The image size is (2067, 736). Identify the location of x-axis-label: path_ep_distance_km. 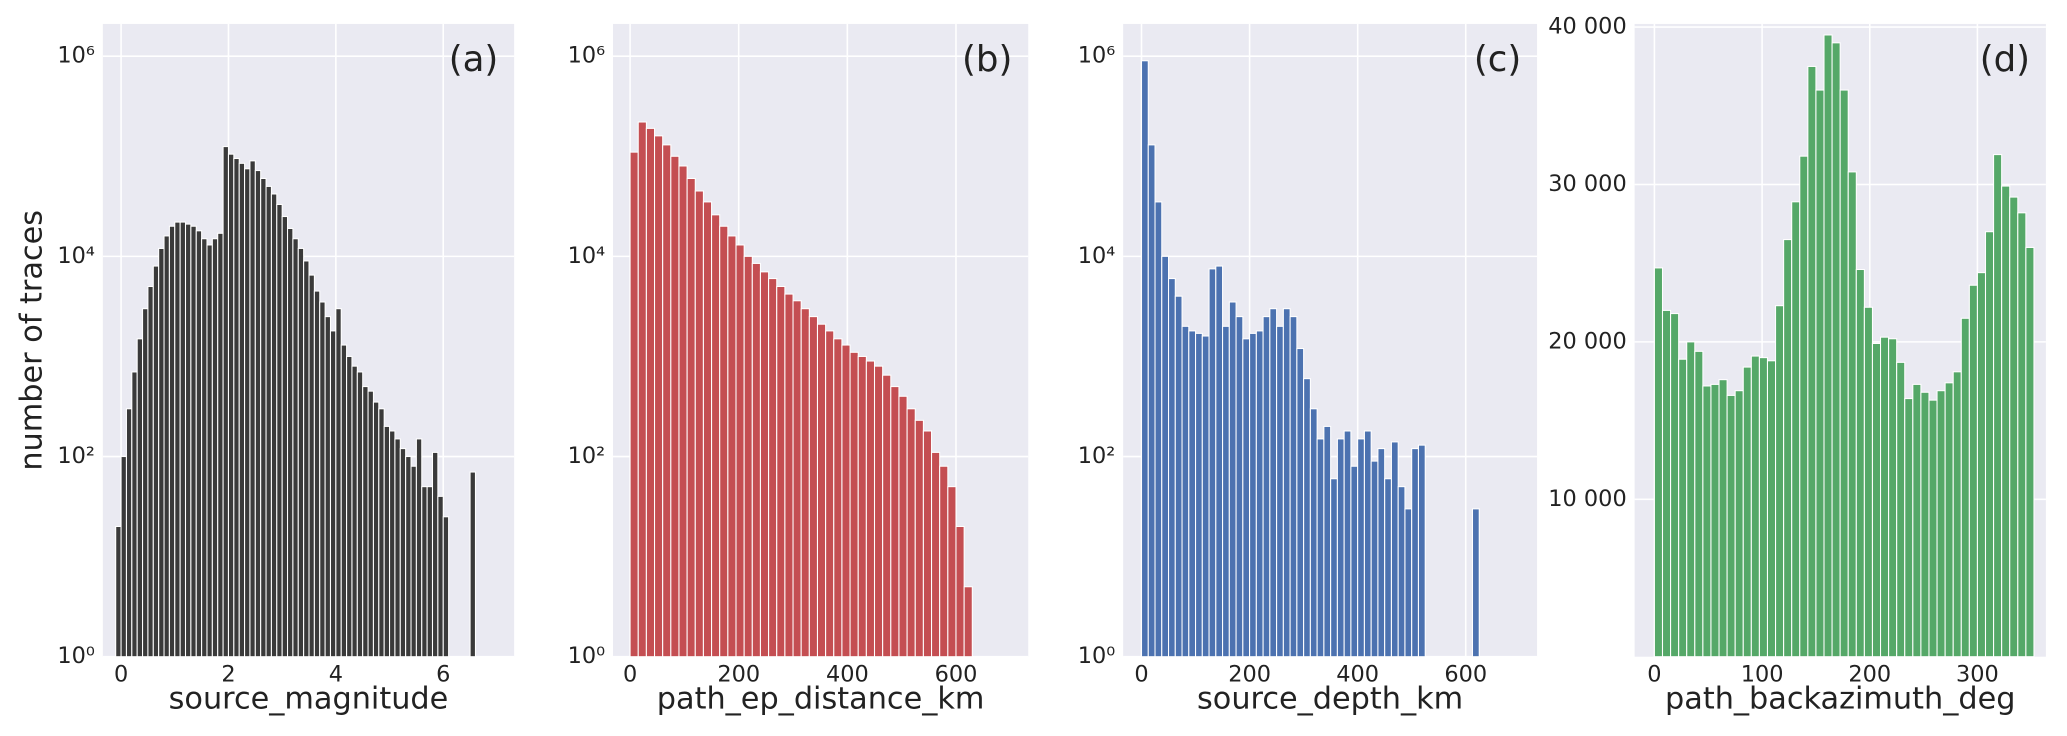
(821, 699).